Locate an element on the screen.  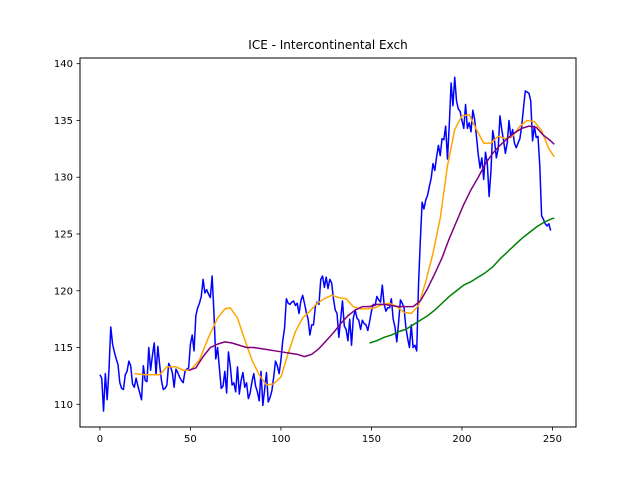
y-tick-label: 140 is located at coordinates (63, 64).